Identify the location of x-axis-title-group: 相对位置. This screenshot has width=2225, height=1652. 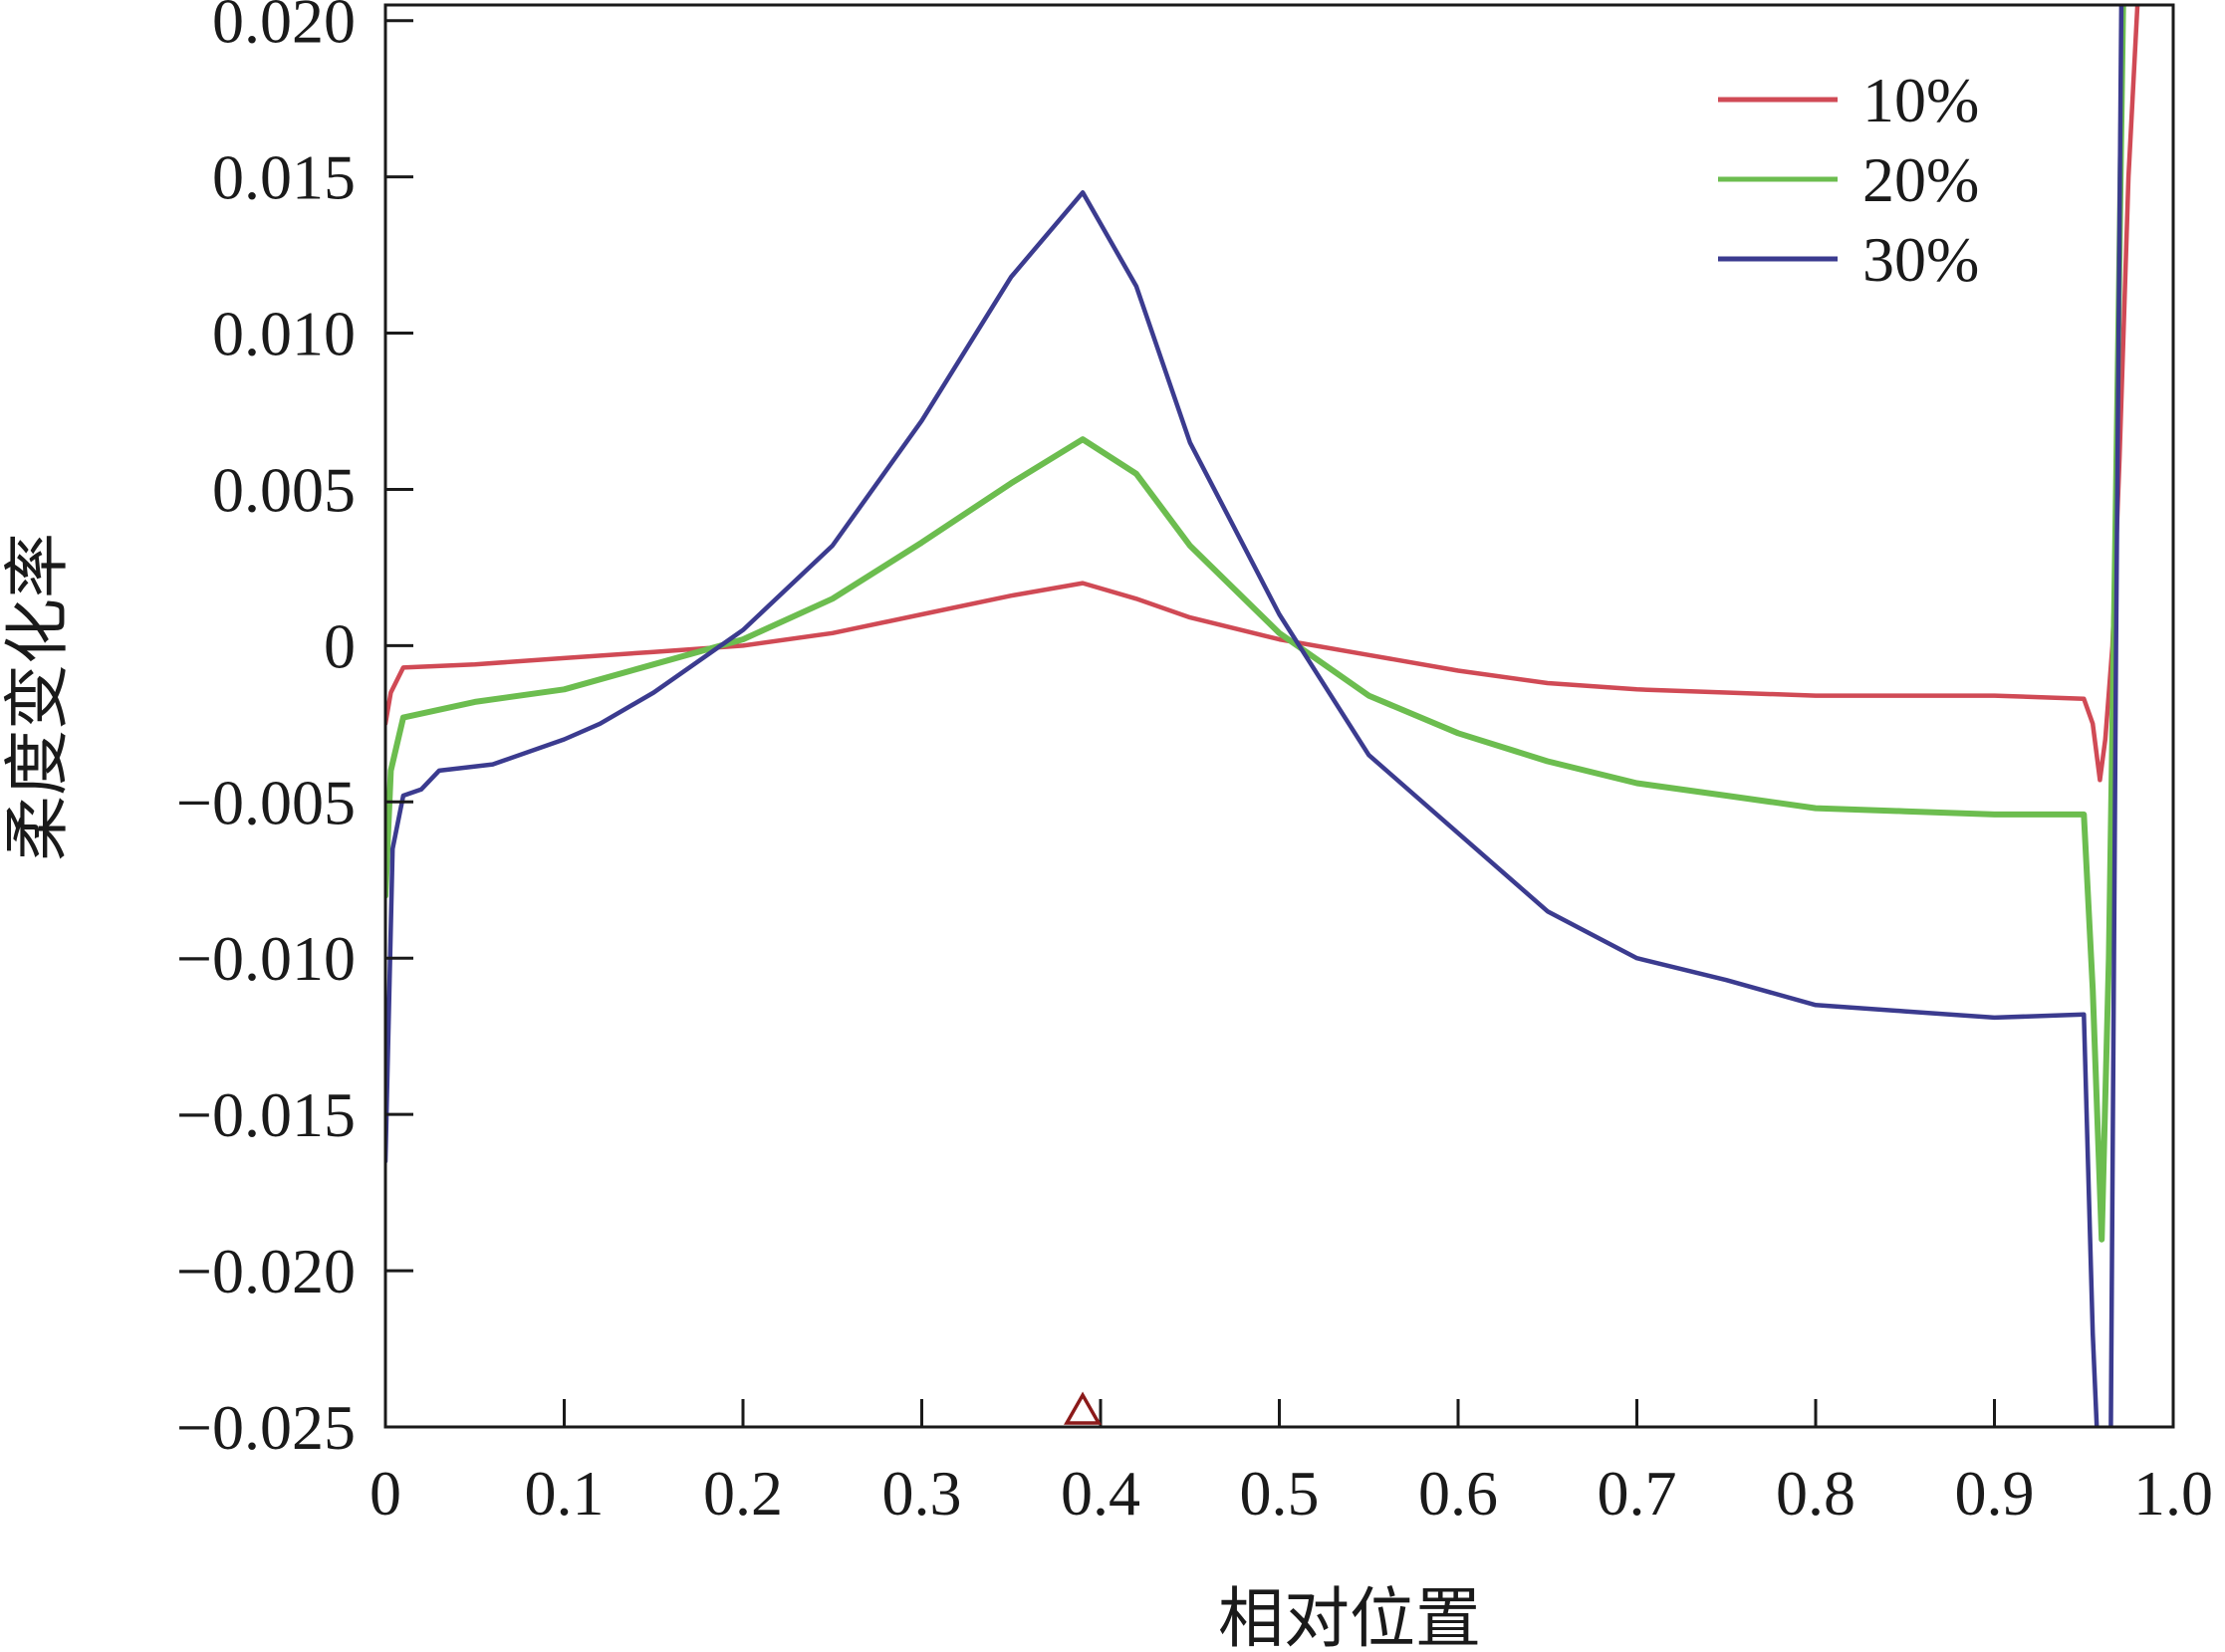
(1349, 1616).